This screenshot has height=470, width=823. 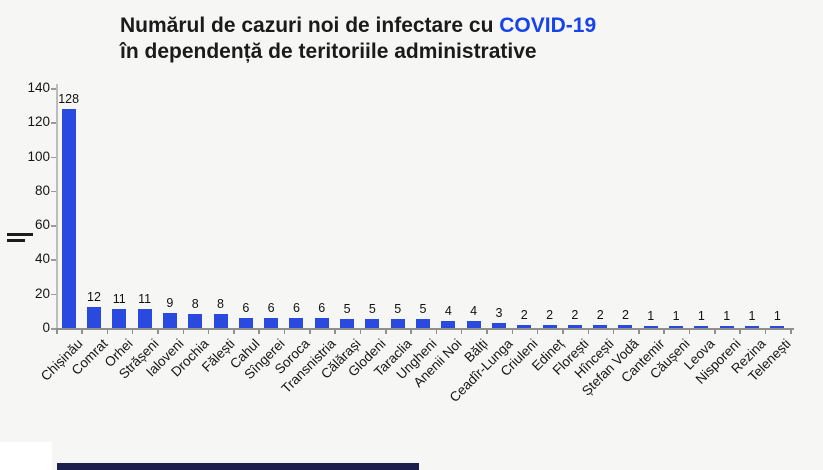 I want to click on bottom-left-blank-box, so click(x=26, y=456).